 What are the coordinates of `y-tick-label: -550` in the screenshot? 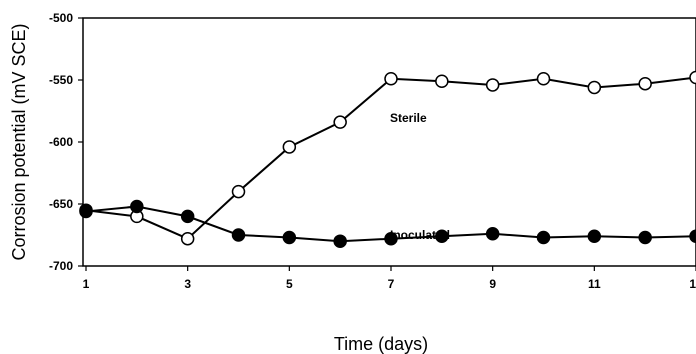 It's located at (61, 80).